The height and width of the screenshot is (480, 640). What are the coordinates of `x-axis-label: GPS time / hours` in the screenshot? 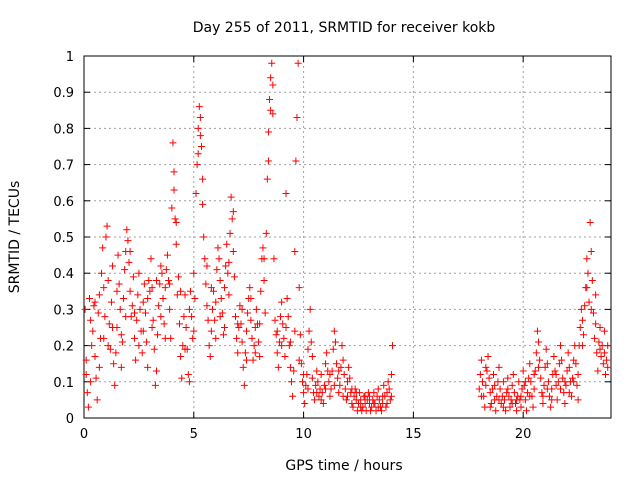 It's located at (343, 466).